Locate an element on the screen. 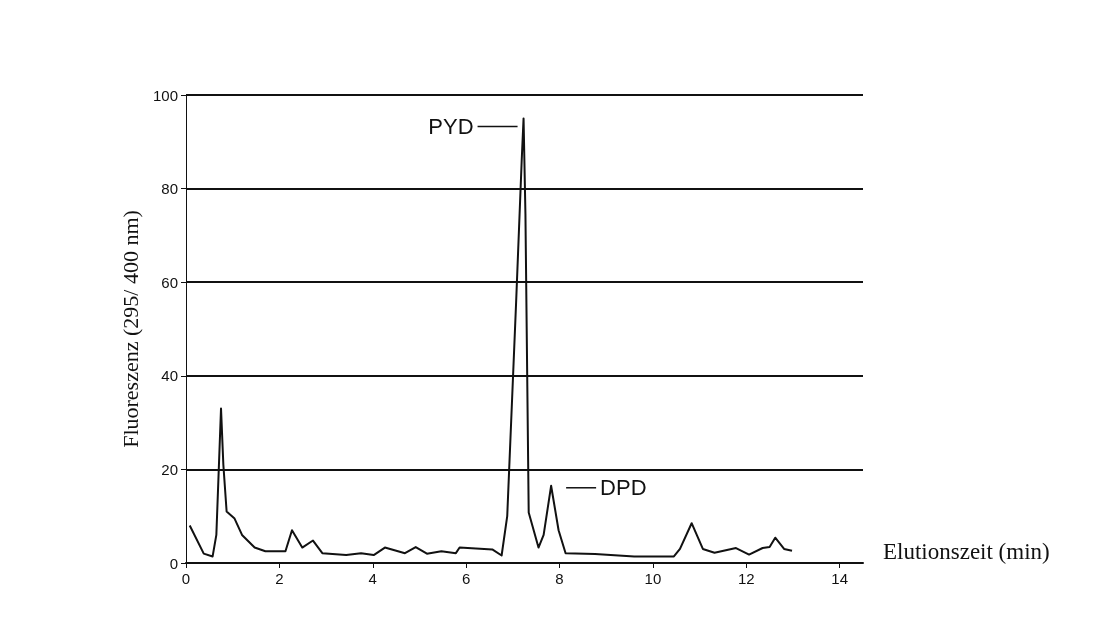  y-axis-title: Fluoreszenz (295/ 400 nm) is located at coordinates (130, 329).